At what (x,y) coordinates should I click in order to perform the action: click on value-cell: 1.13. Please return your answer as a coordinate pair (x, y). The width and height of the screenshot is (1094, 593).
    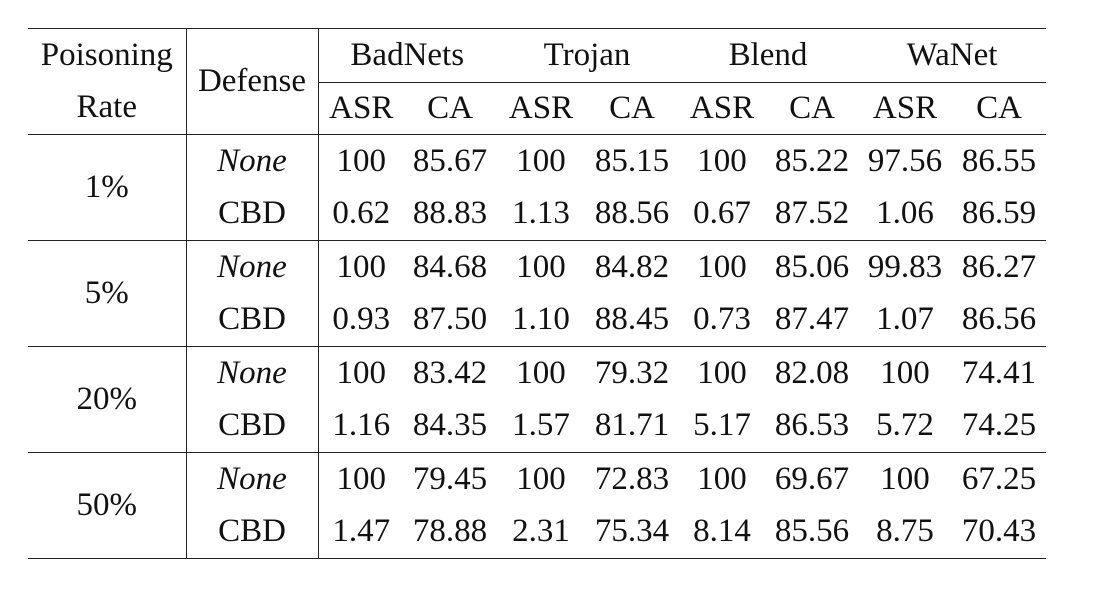
    Looking at the image, I should click on (541, 213).